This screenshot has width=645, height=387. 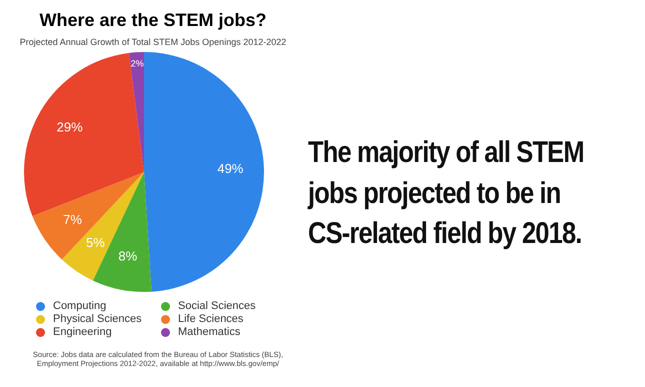 I want to click on legend-label: Computing, so click(x=79, y=306).